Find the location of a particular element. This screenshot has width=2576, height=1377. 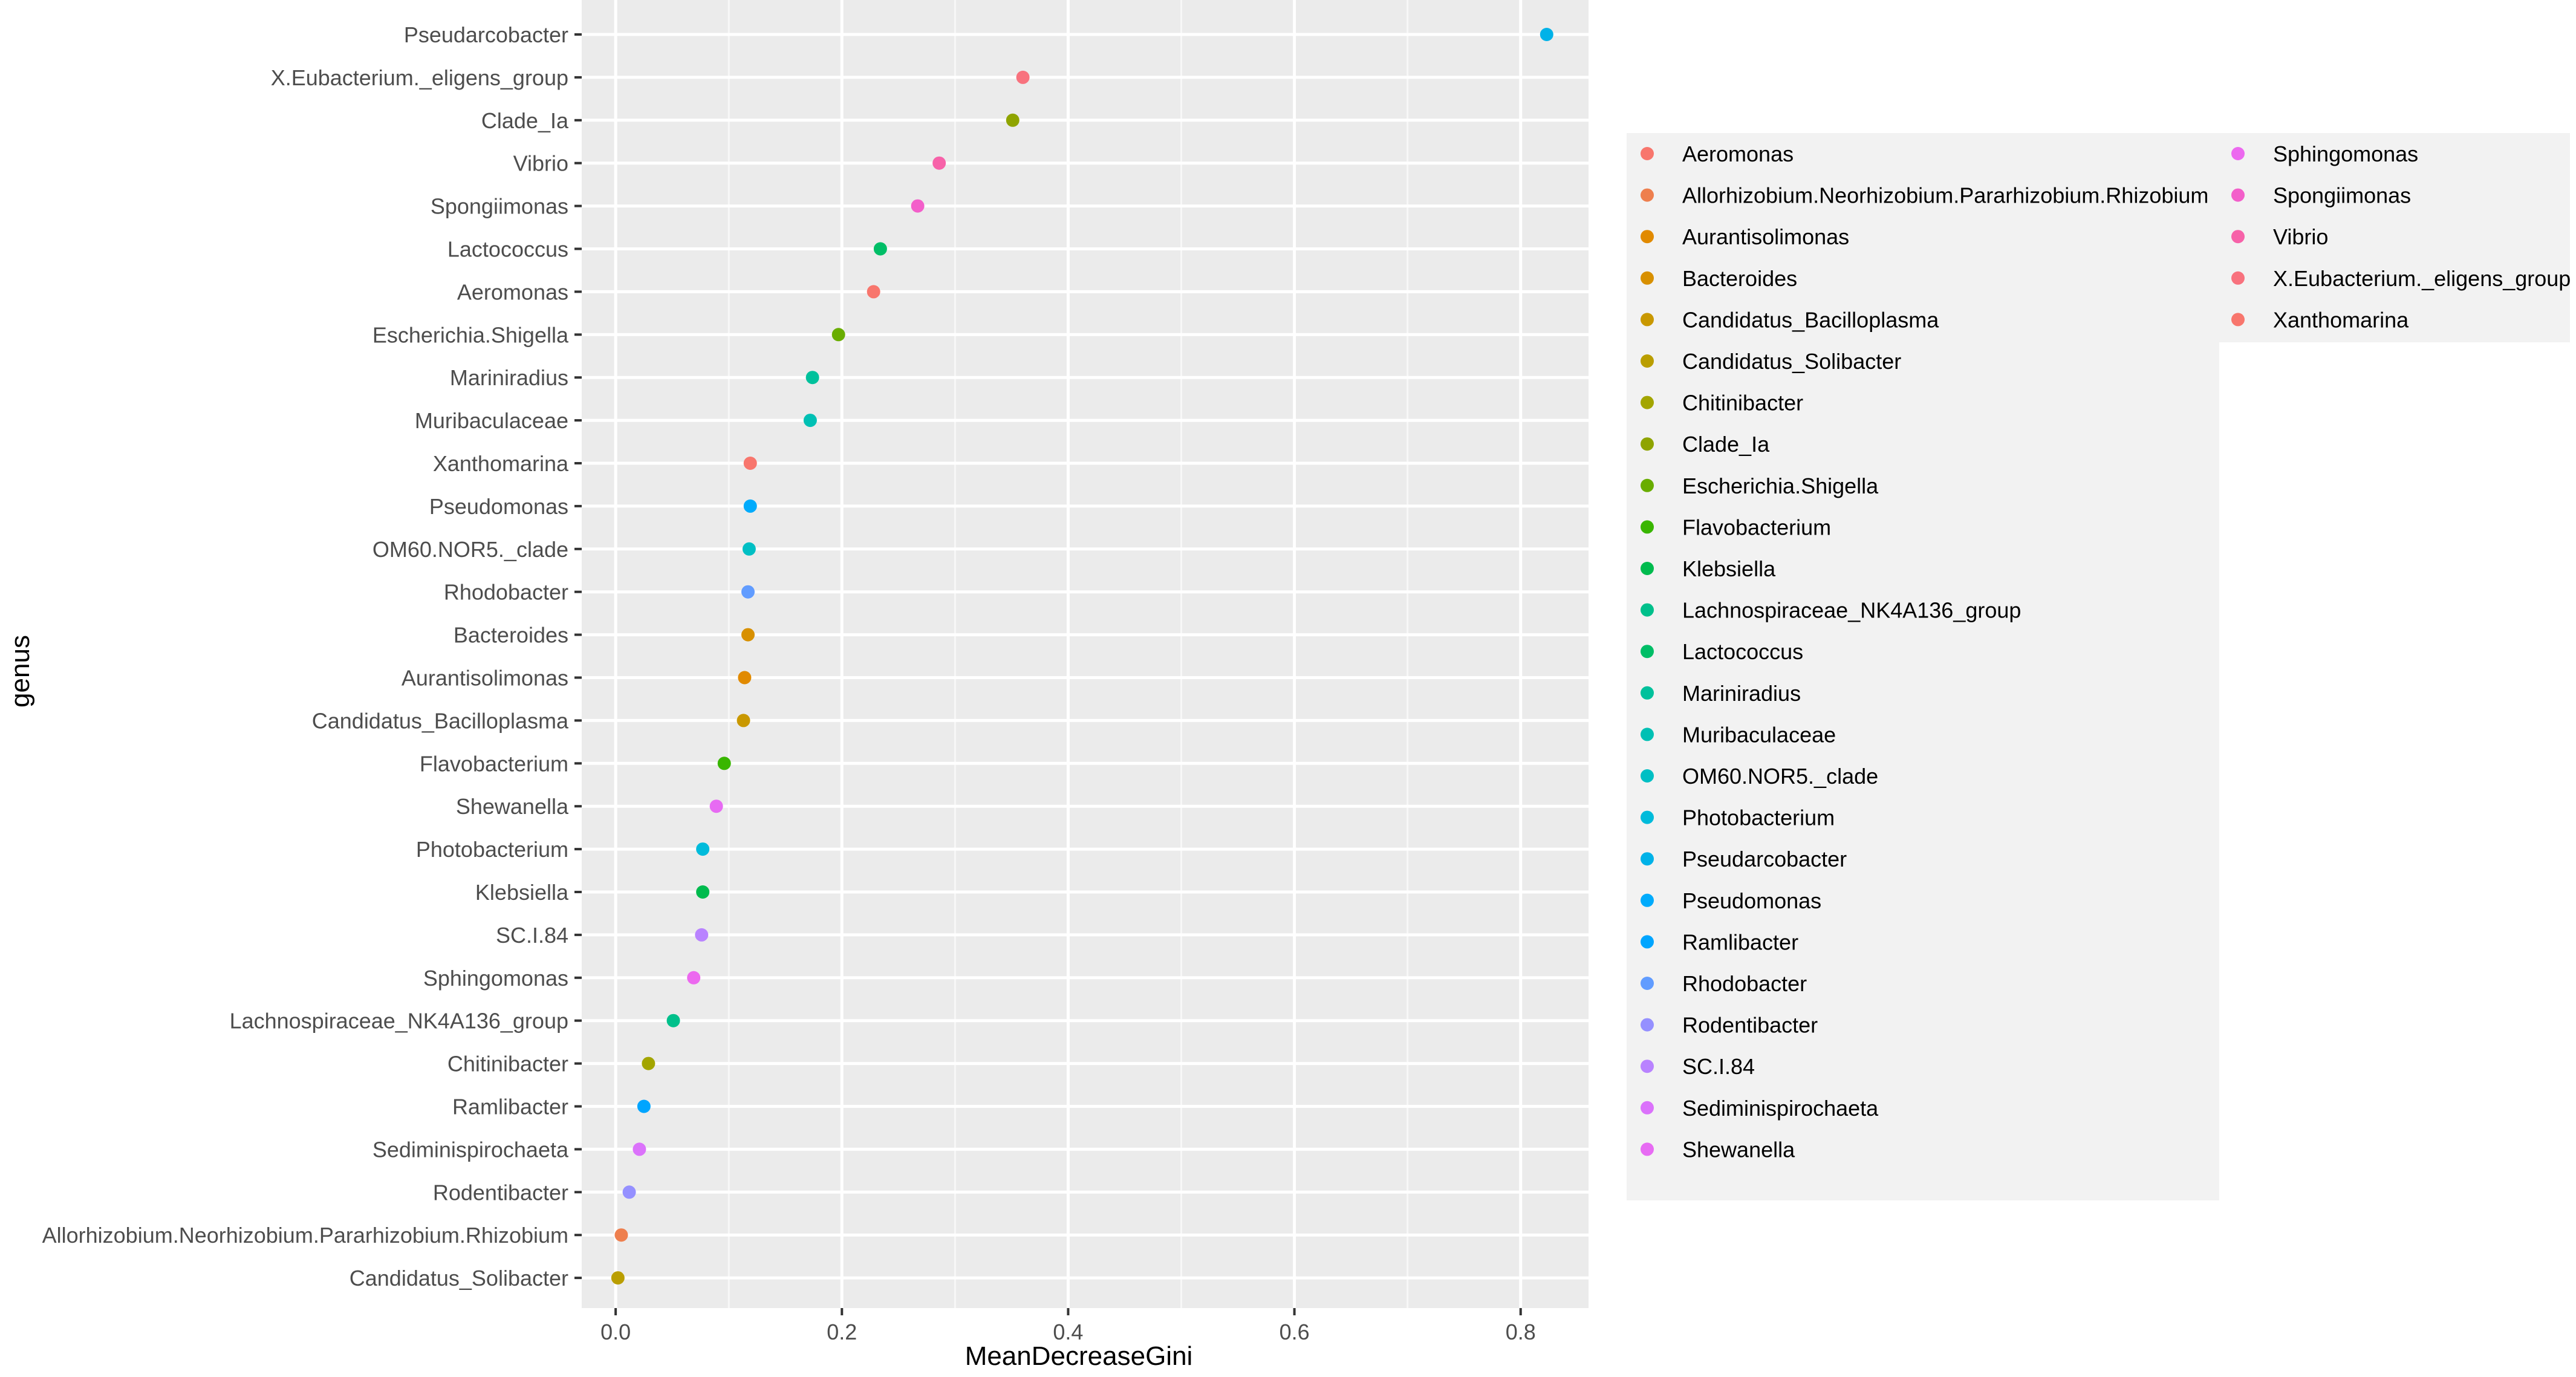

legend-label: Spongiimonas is located at coordinates (2342, 195).